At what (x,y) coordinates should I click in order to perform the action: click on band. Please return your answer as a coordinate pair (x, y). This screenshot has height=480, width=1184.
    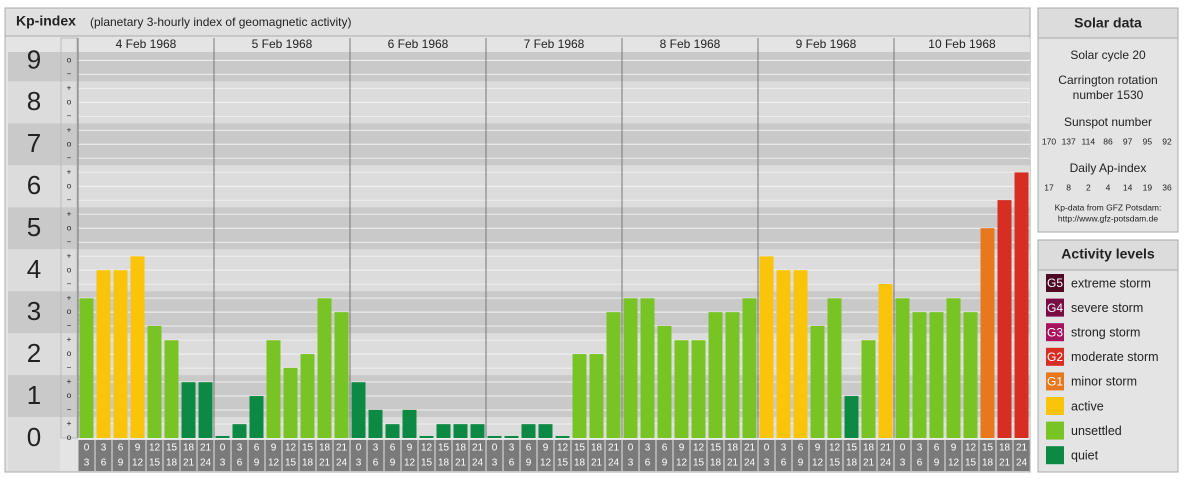
    Looking at the image, I should click on (519, 67).